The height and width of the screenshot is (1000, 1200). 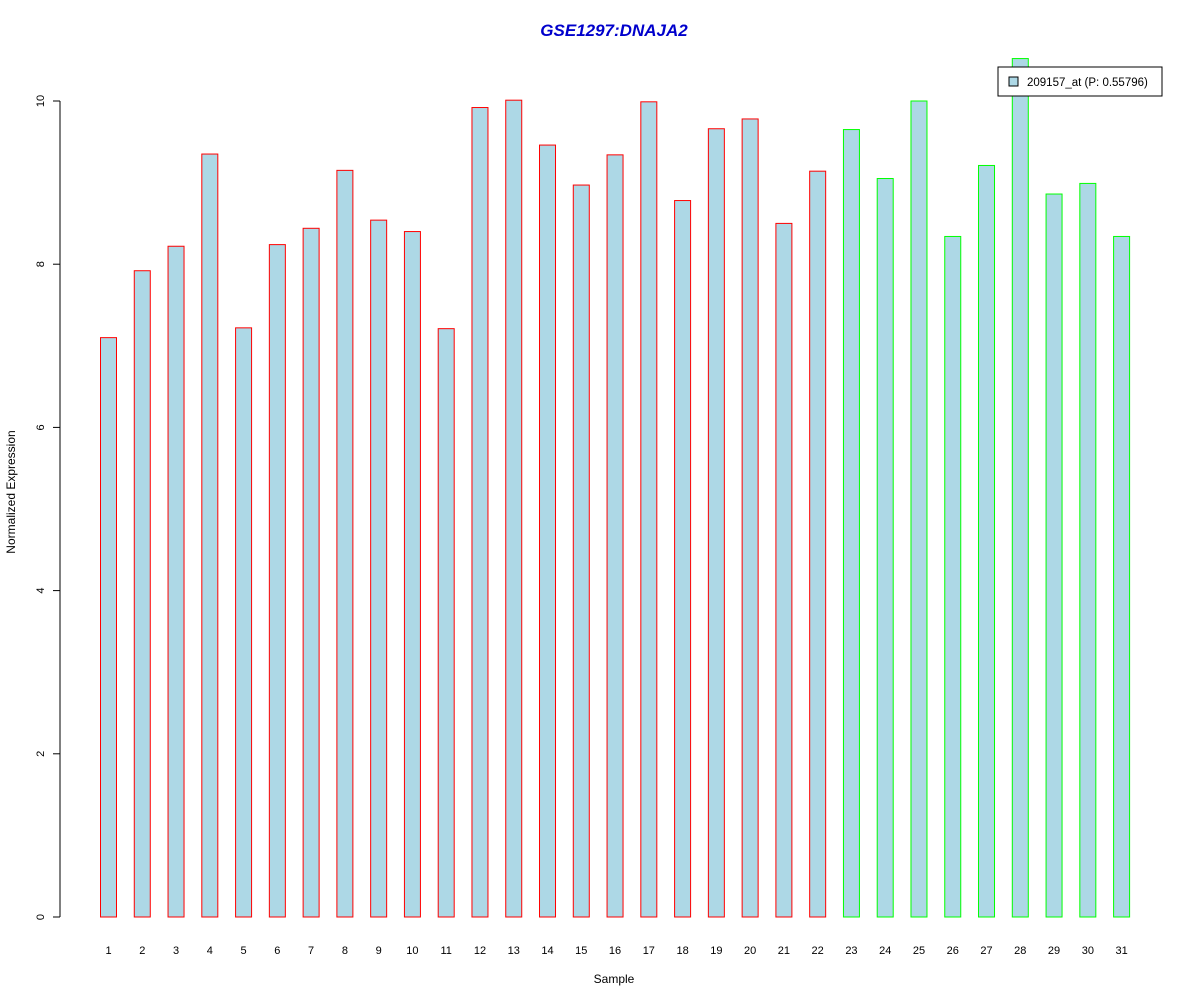 What do you see at coordinates (716, 951) in the screenshot?
I see `x-tick-label: 19` at bounding box center [716, 951].